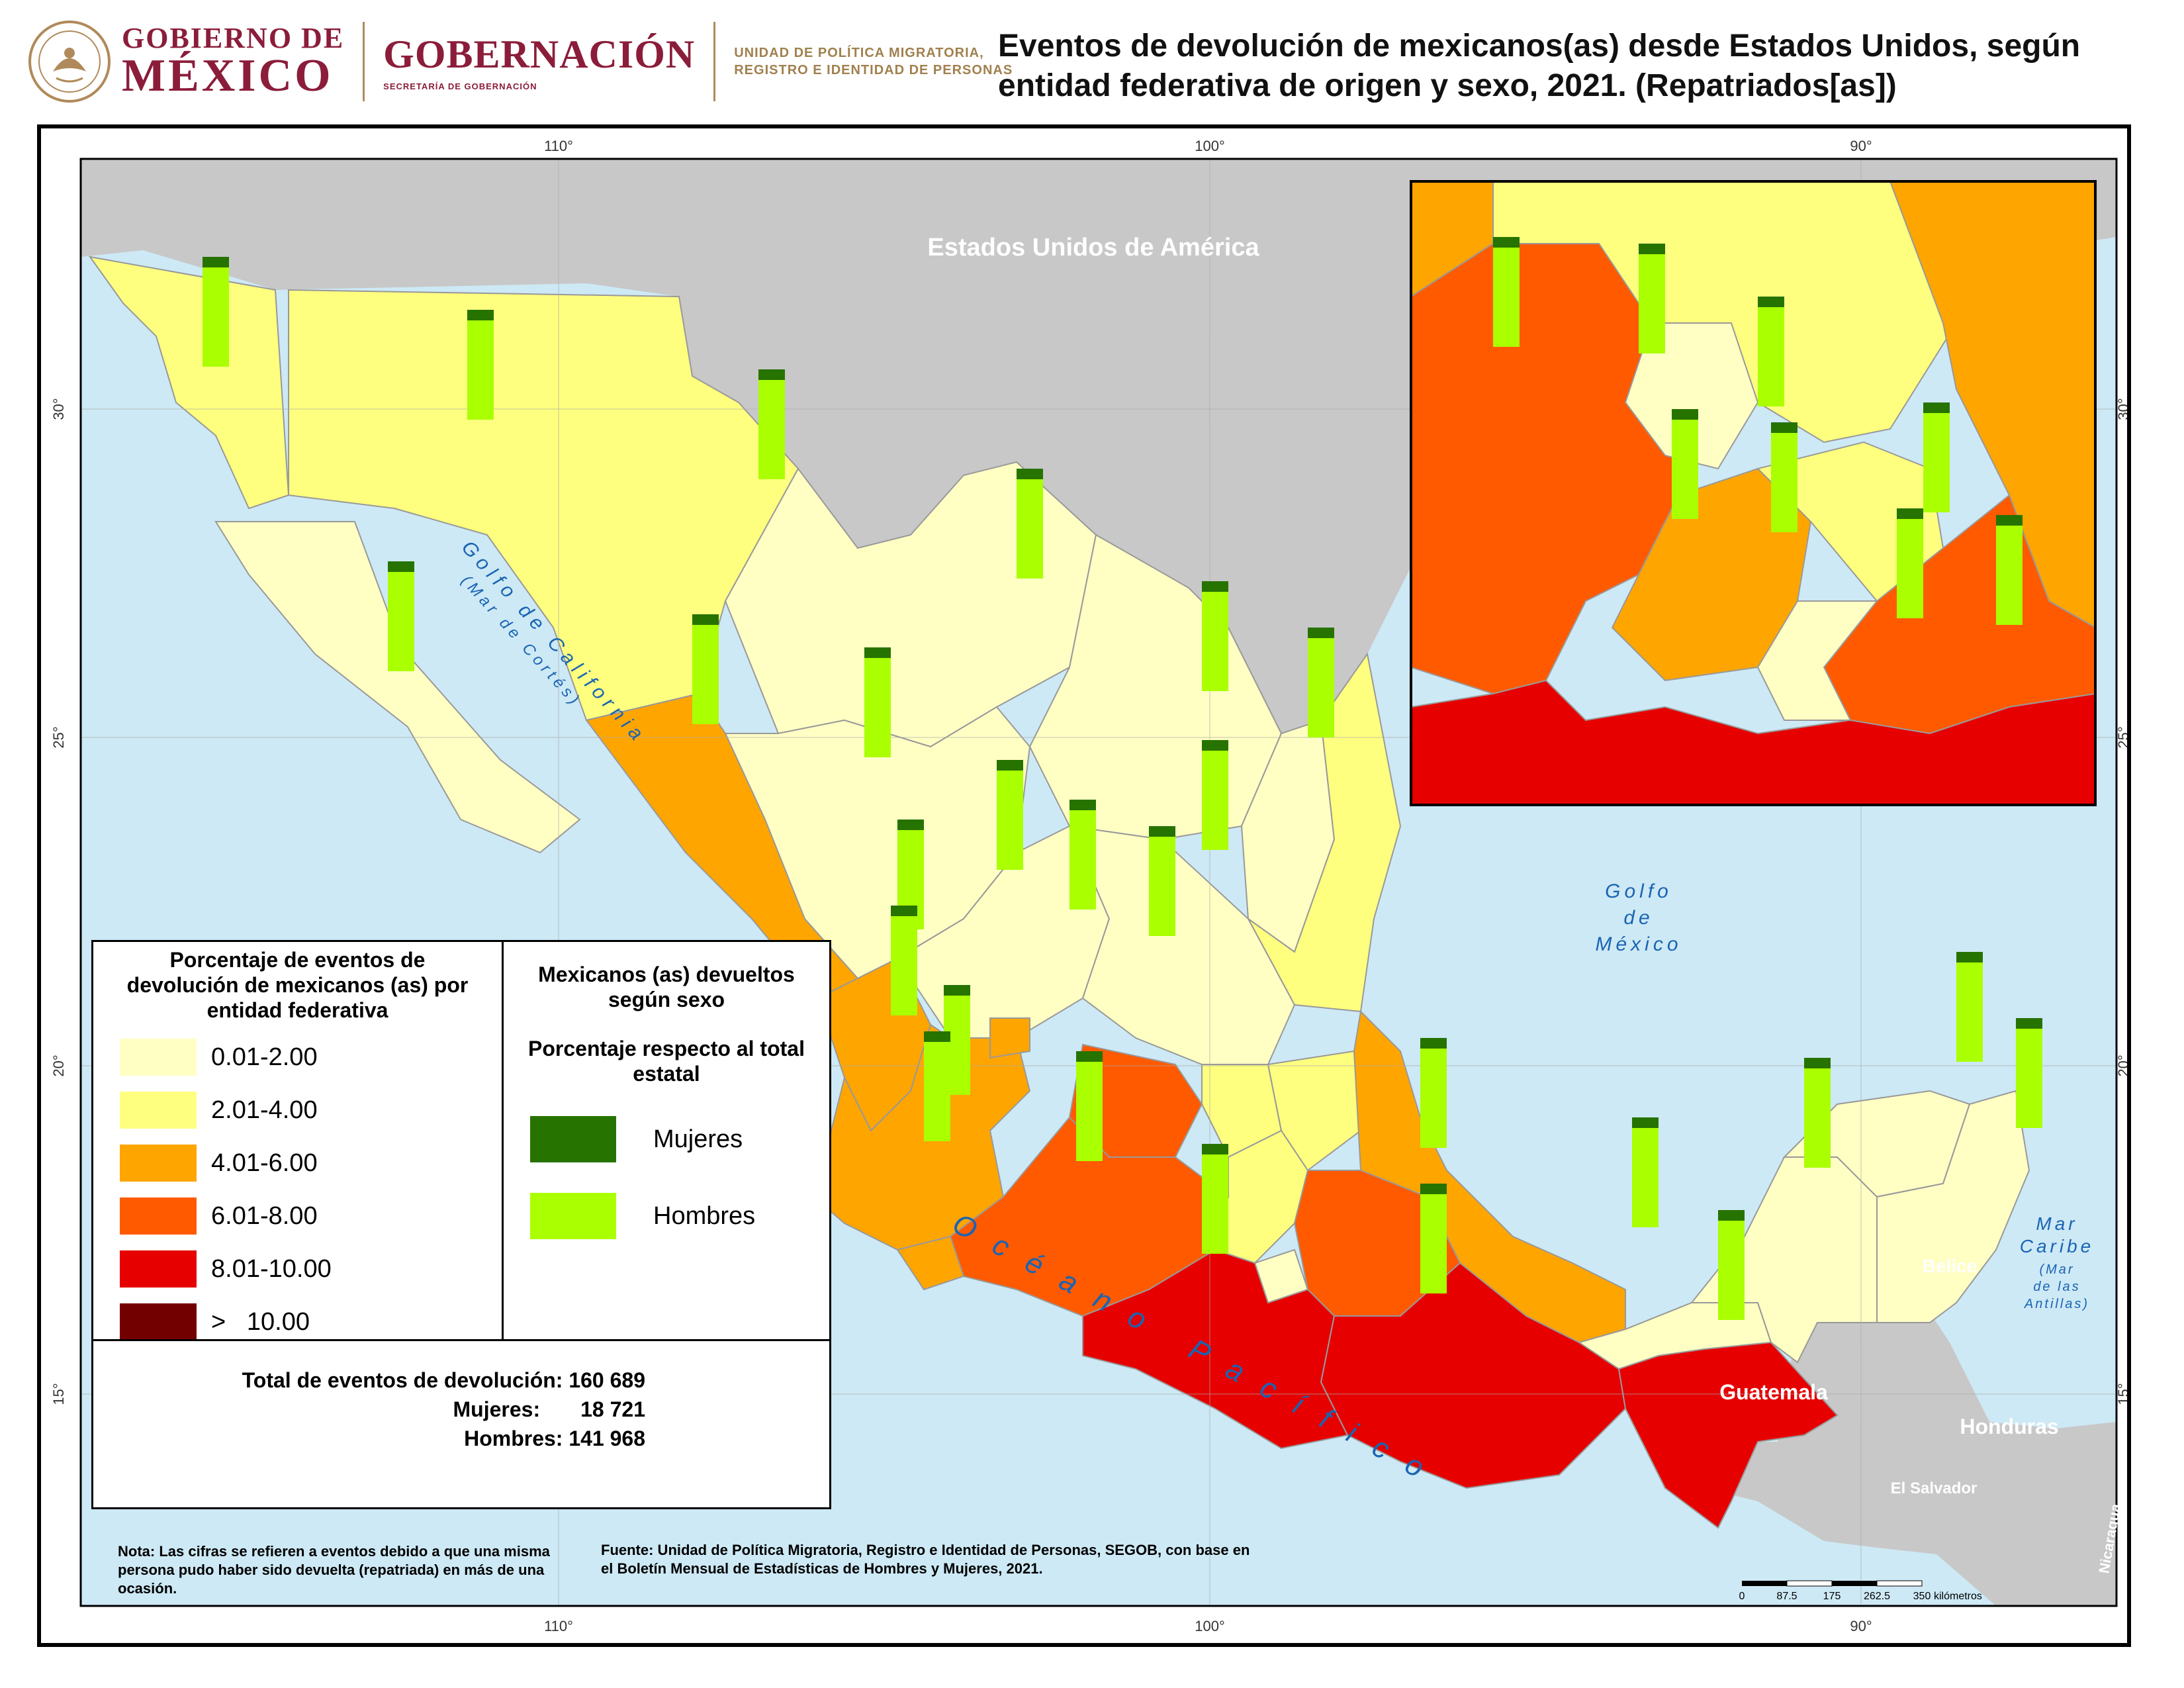 The image size is (2184, 1688). Describe the element at coordinates (1638, 944) in the screenshot. I see `label-gulf-mexico-3: México` at that location.